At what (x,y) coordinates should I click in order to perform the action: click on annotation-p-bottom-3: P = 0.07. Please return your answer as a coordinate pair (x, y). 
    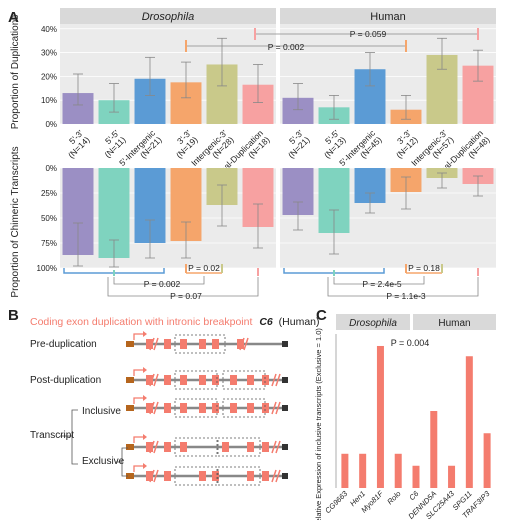
    Looking at the image, I should click on (186, 296).